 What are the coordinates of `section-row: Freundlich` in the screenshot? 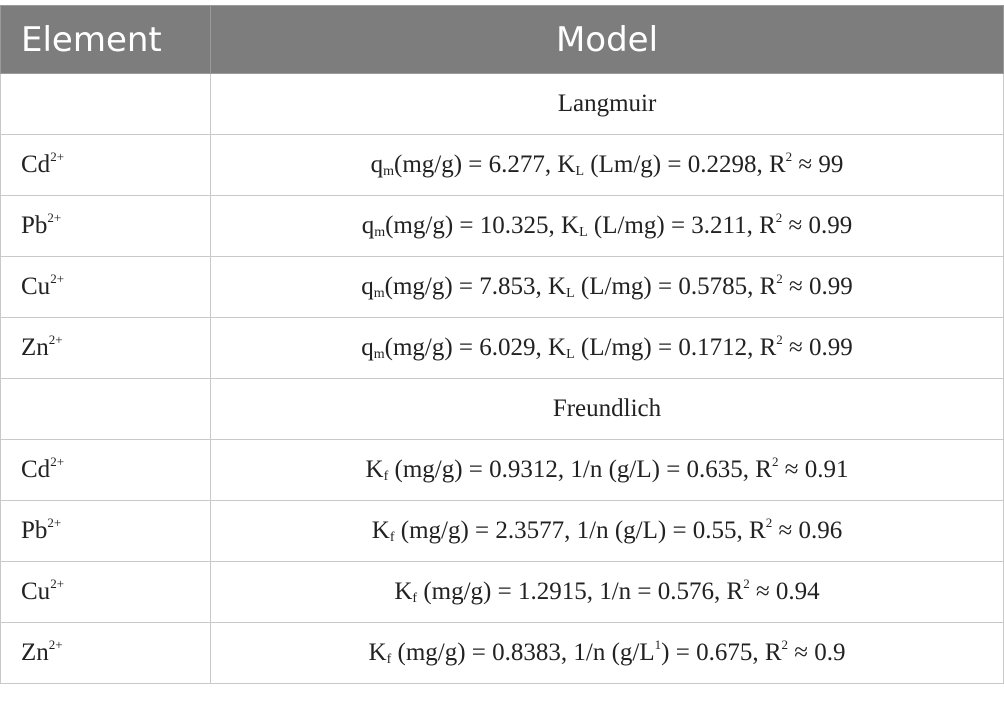 It's located at (502, 409).